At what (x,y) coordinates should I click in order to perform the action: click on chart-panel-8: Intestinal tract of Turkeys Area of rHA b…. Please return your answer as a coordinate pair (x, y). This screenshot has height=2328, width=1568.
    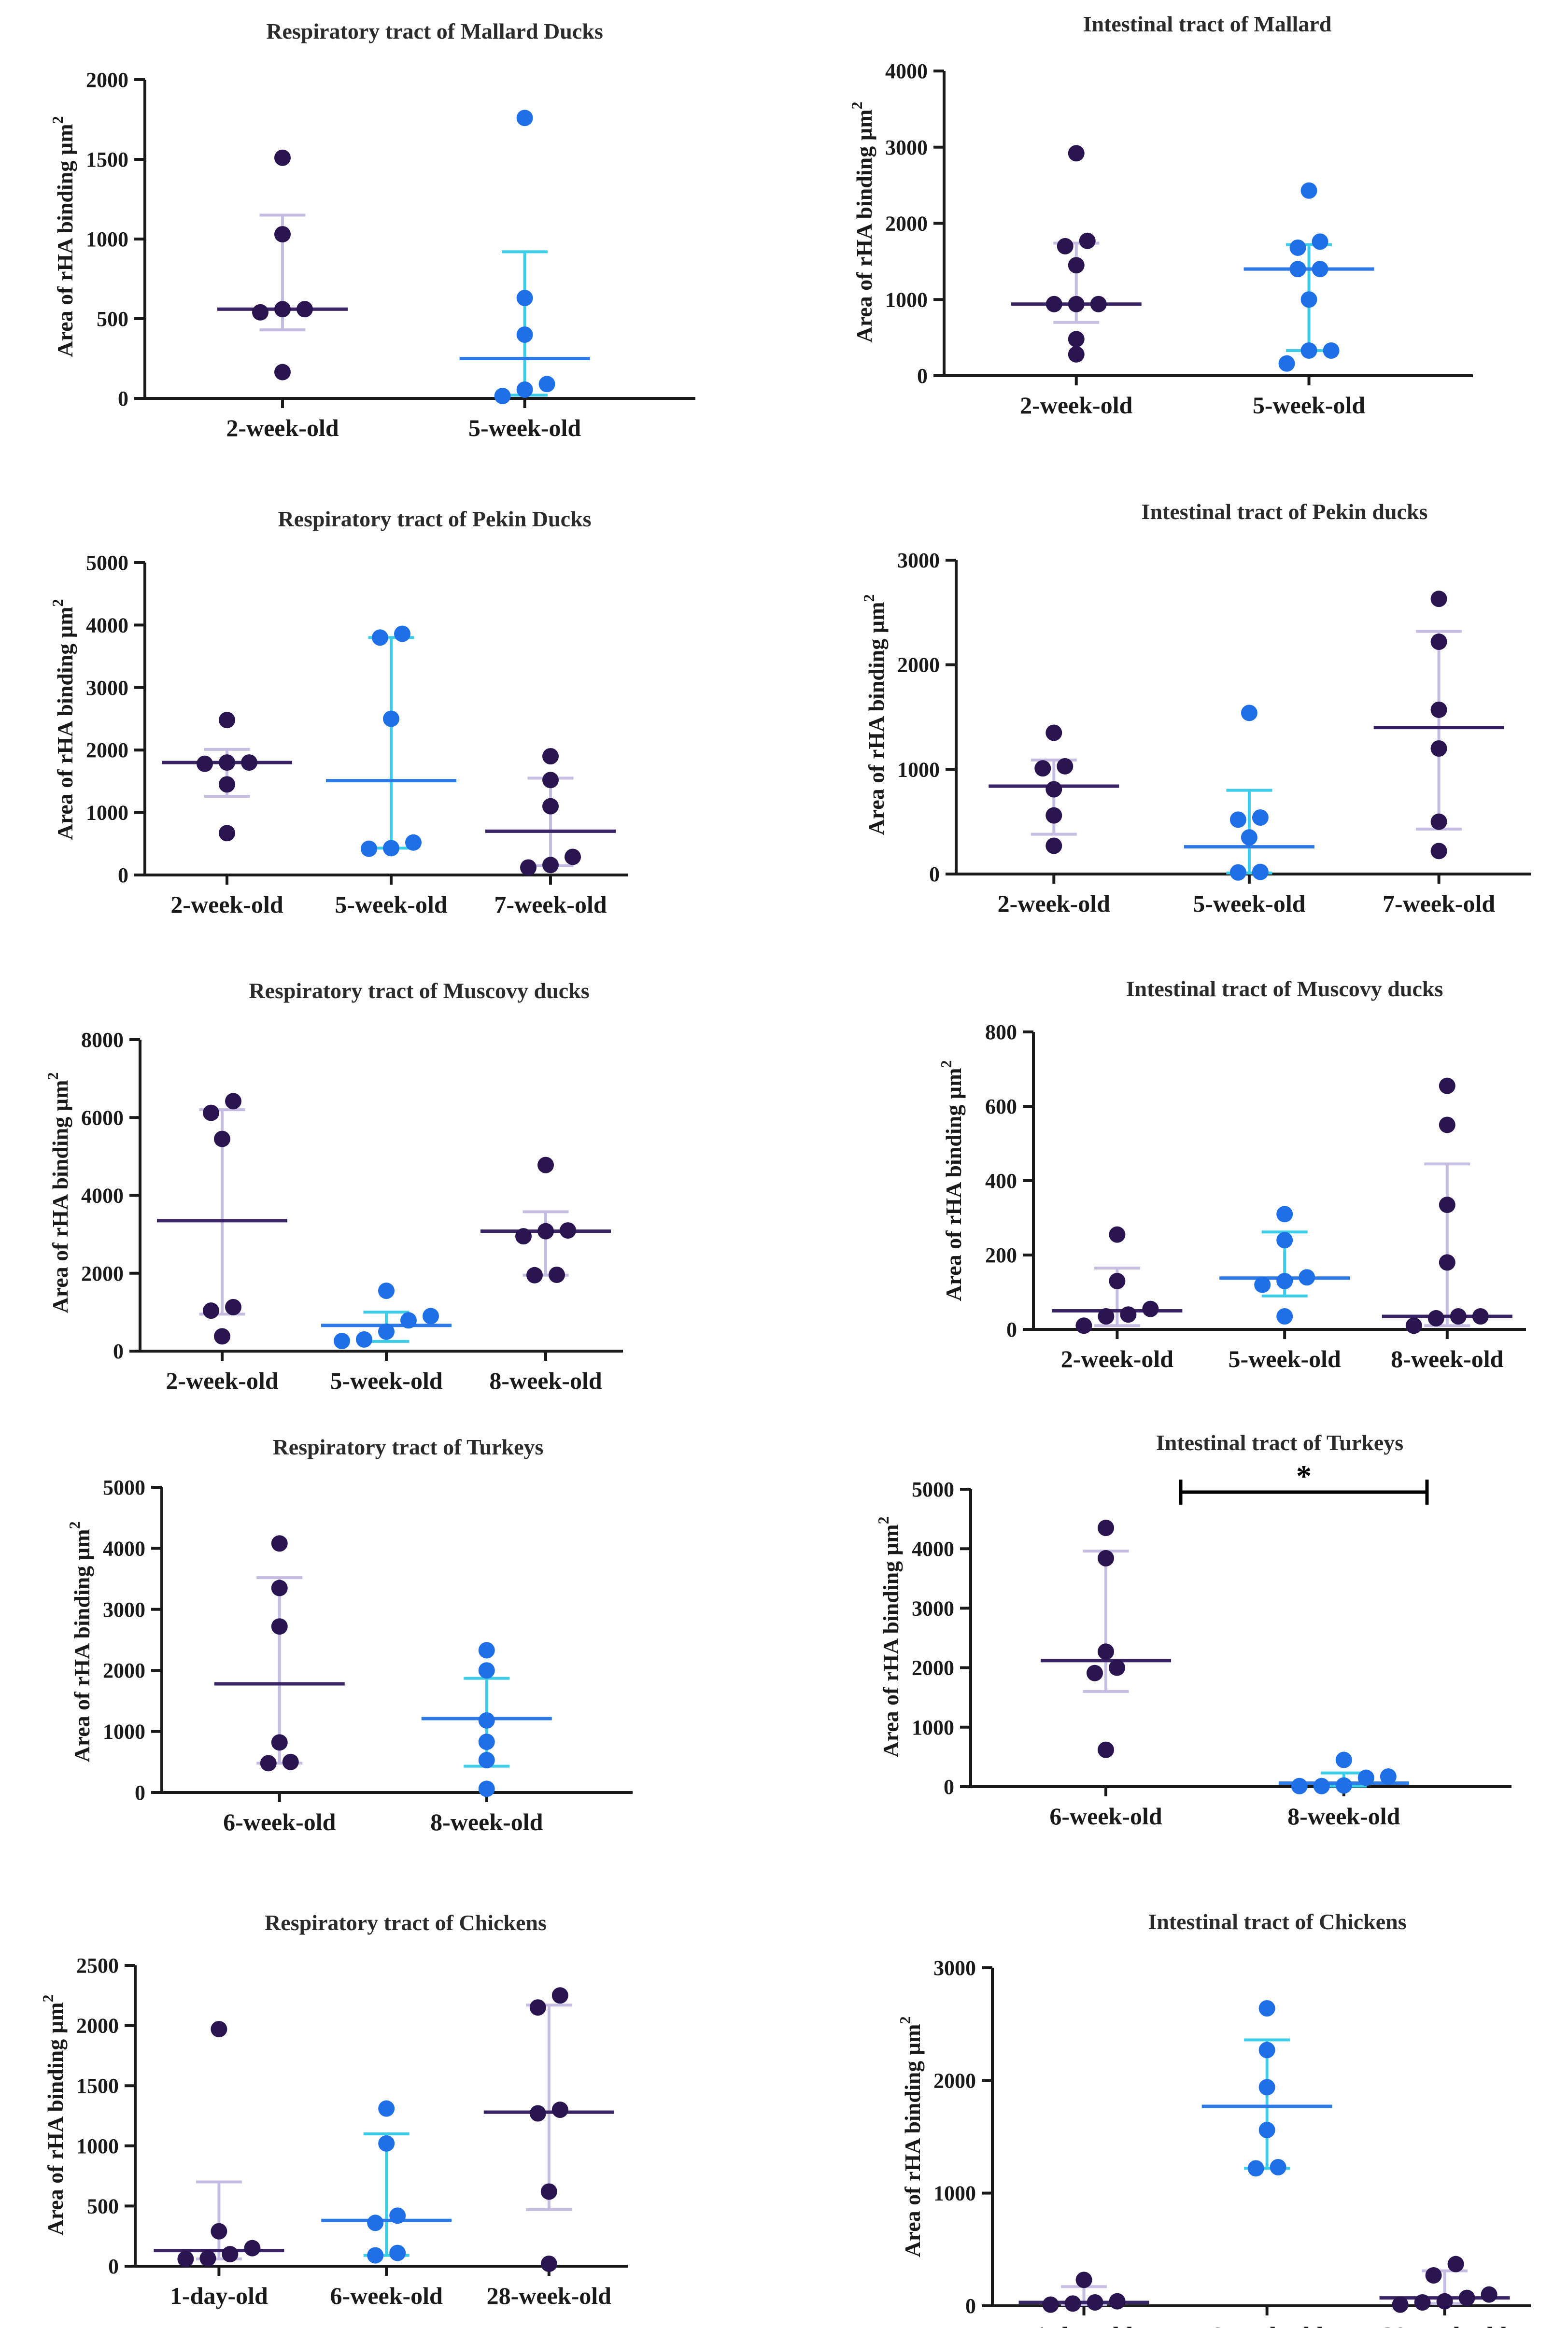
    Looking at the image, I should click on (1193, 1630).